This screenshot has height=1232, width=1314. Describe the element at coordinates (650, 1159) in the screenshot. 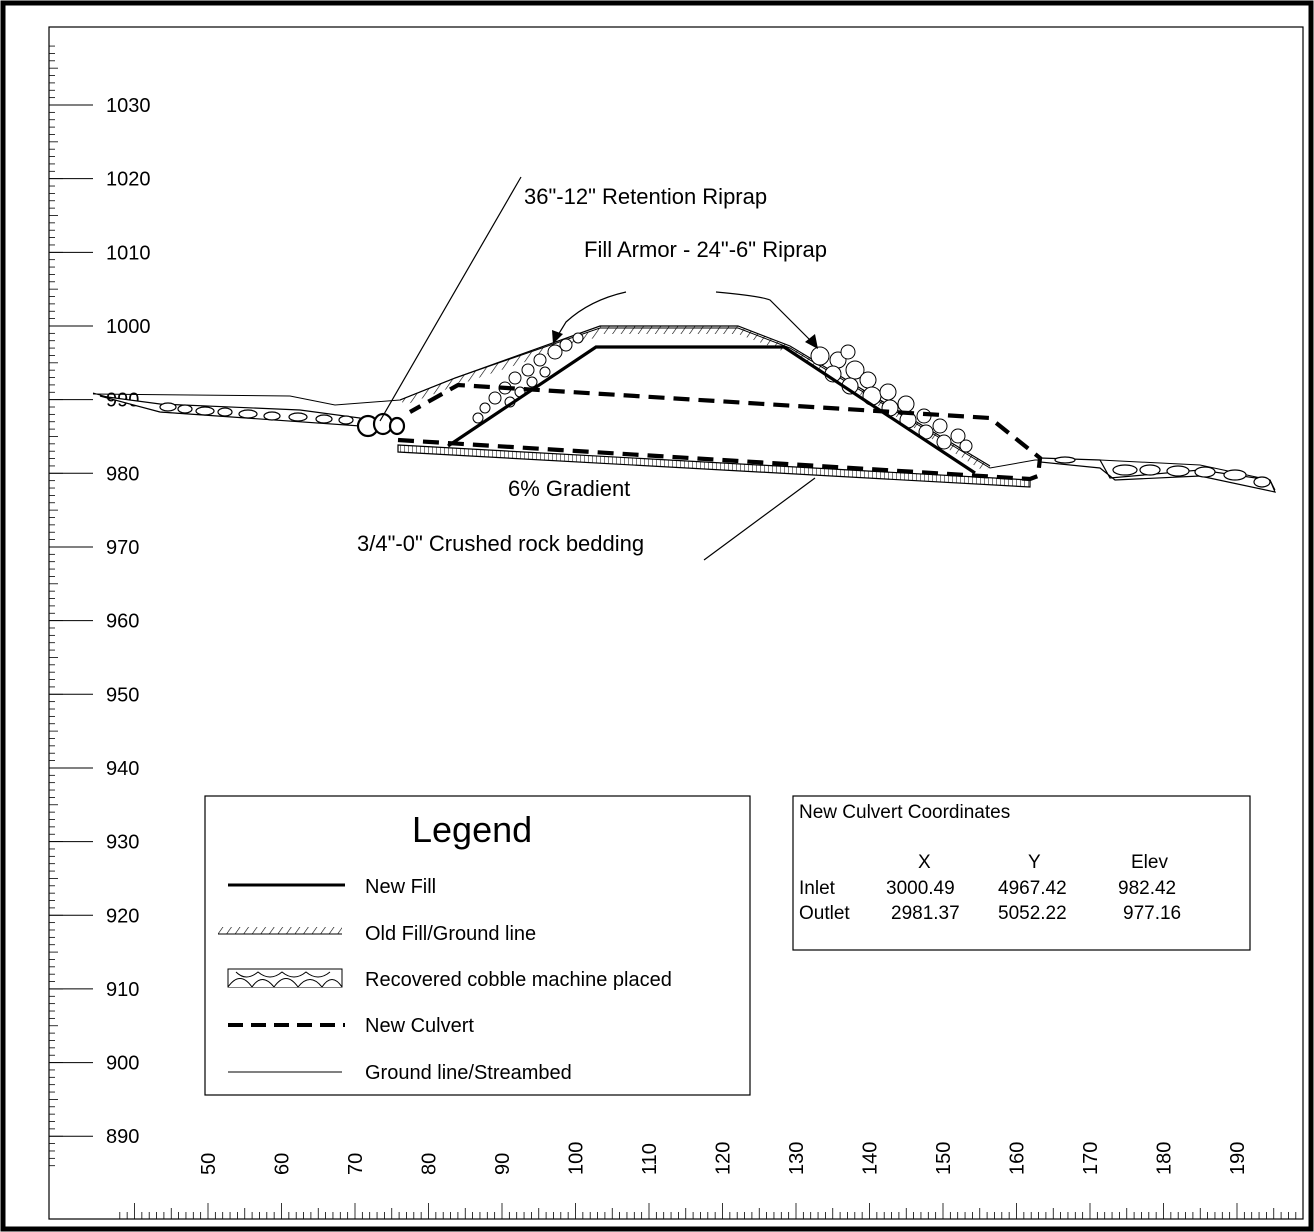

I see `x-tick-label: 110` at that location.